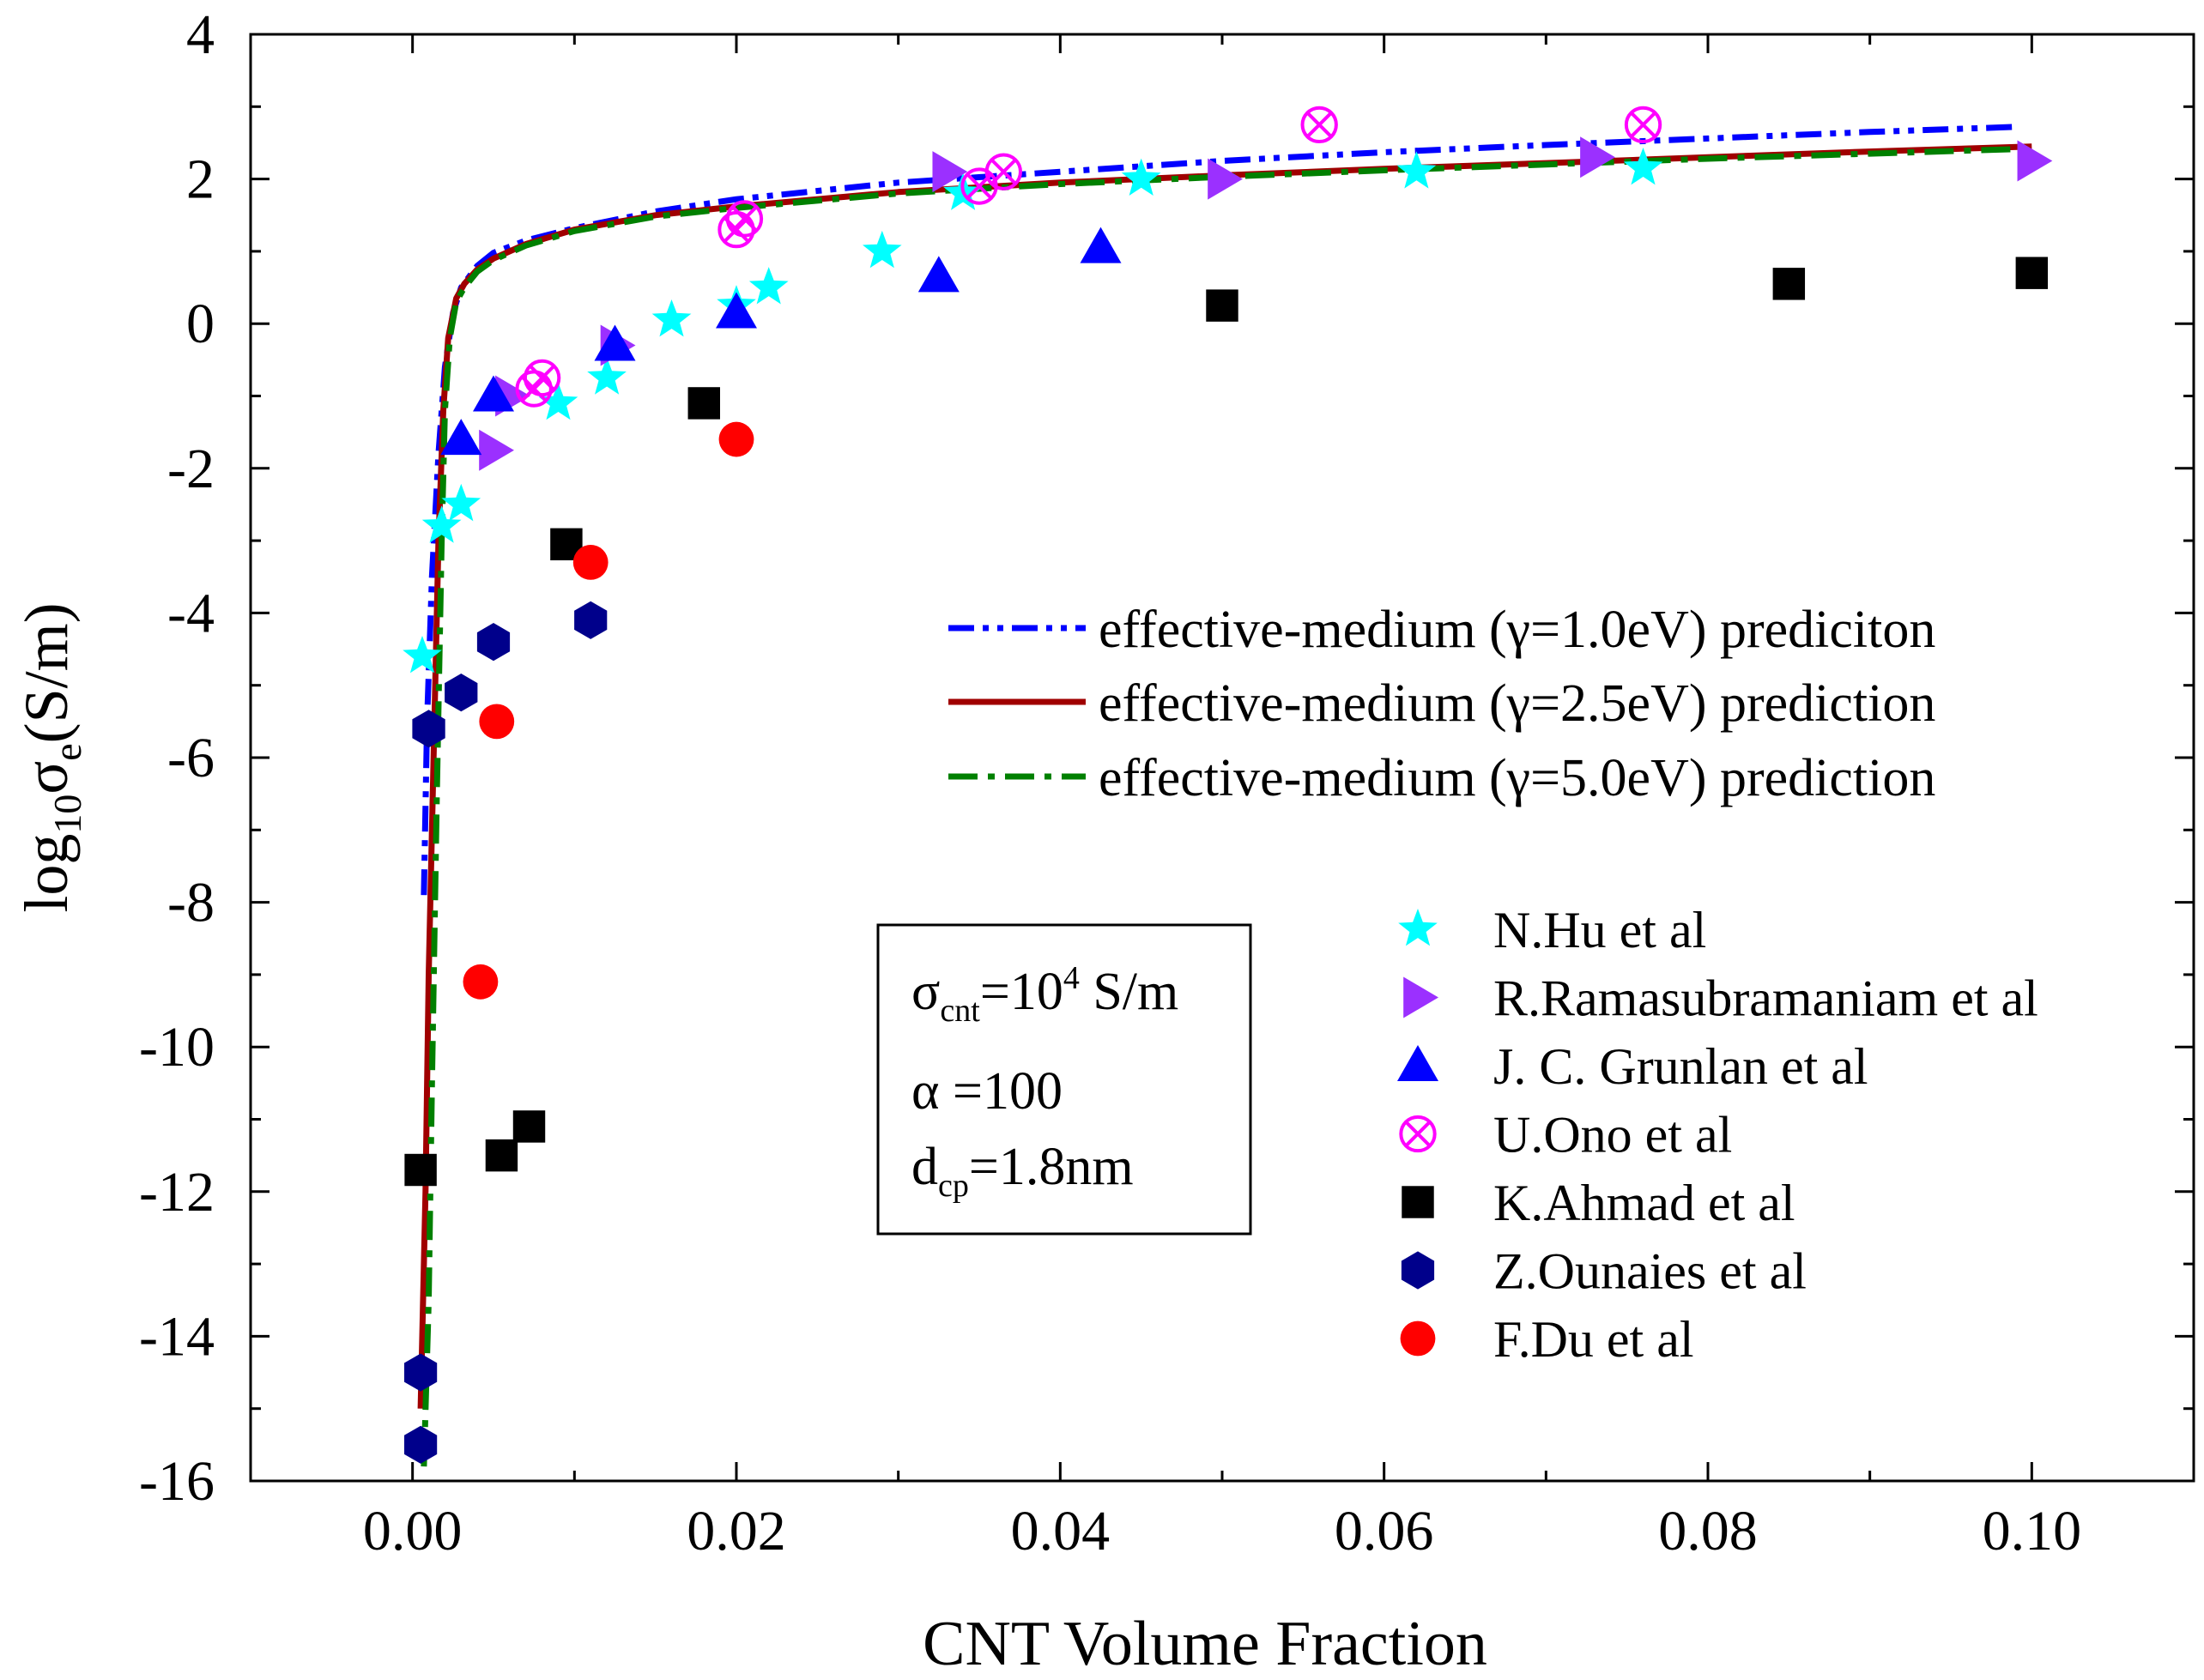 This screenshot has height=1680, width=2204. I want to click on parameter-line-3: dcp=1.8nm, so click(1023, 1171).